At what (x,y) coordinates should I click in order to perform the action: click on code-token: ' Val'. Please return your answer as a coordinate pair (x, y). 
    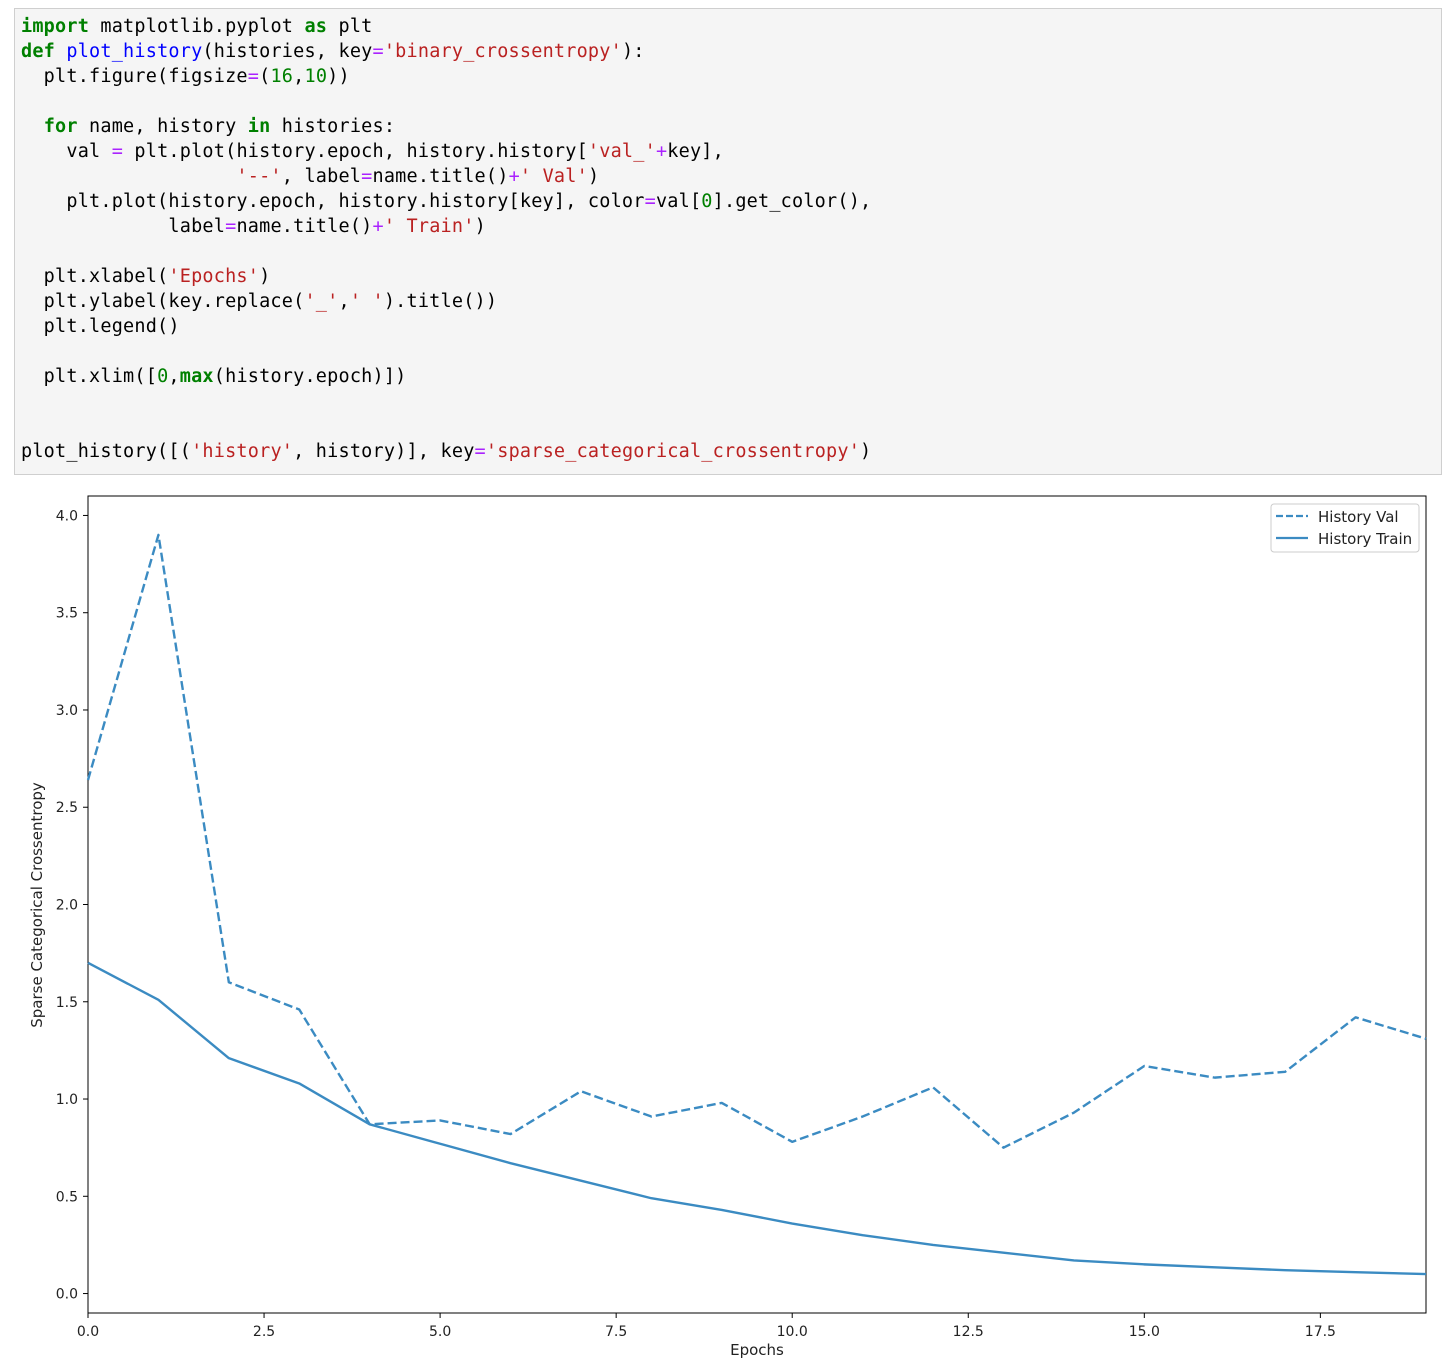
    Looking at the image, I should click on (553, 176).